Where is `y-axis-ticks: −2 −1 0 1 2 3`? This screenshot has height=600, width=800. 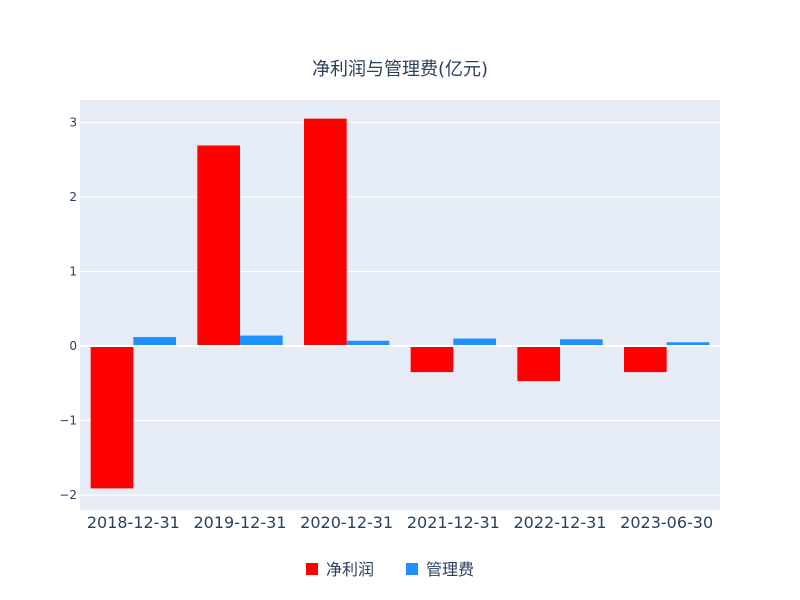 y-axis-ticks: −2 −1 0 1 2 3 is located at coordinates (68, 308).